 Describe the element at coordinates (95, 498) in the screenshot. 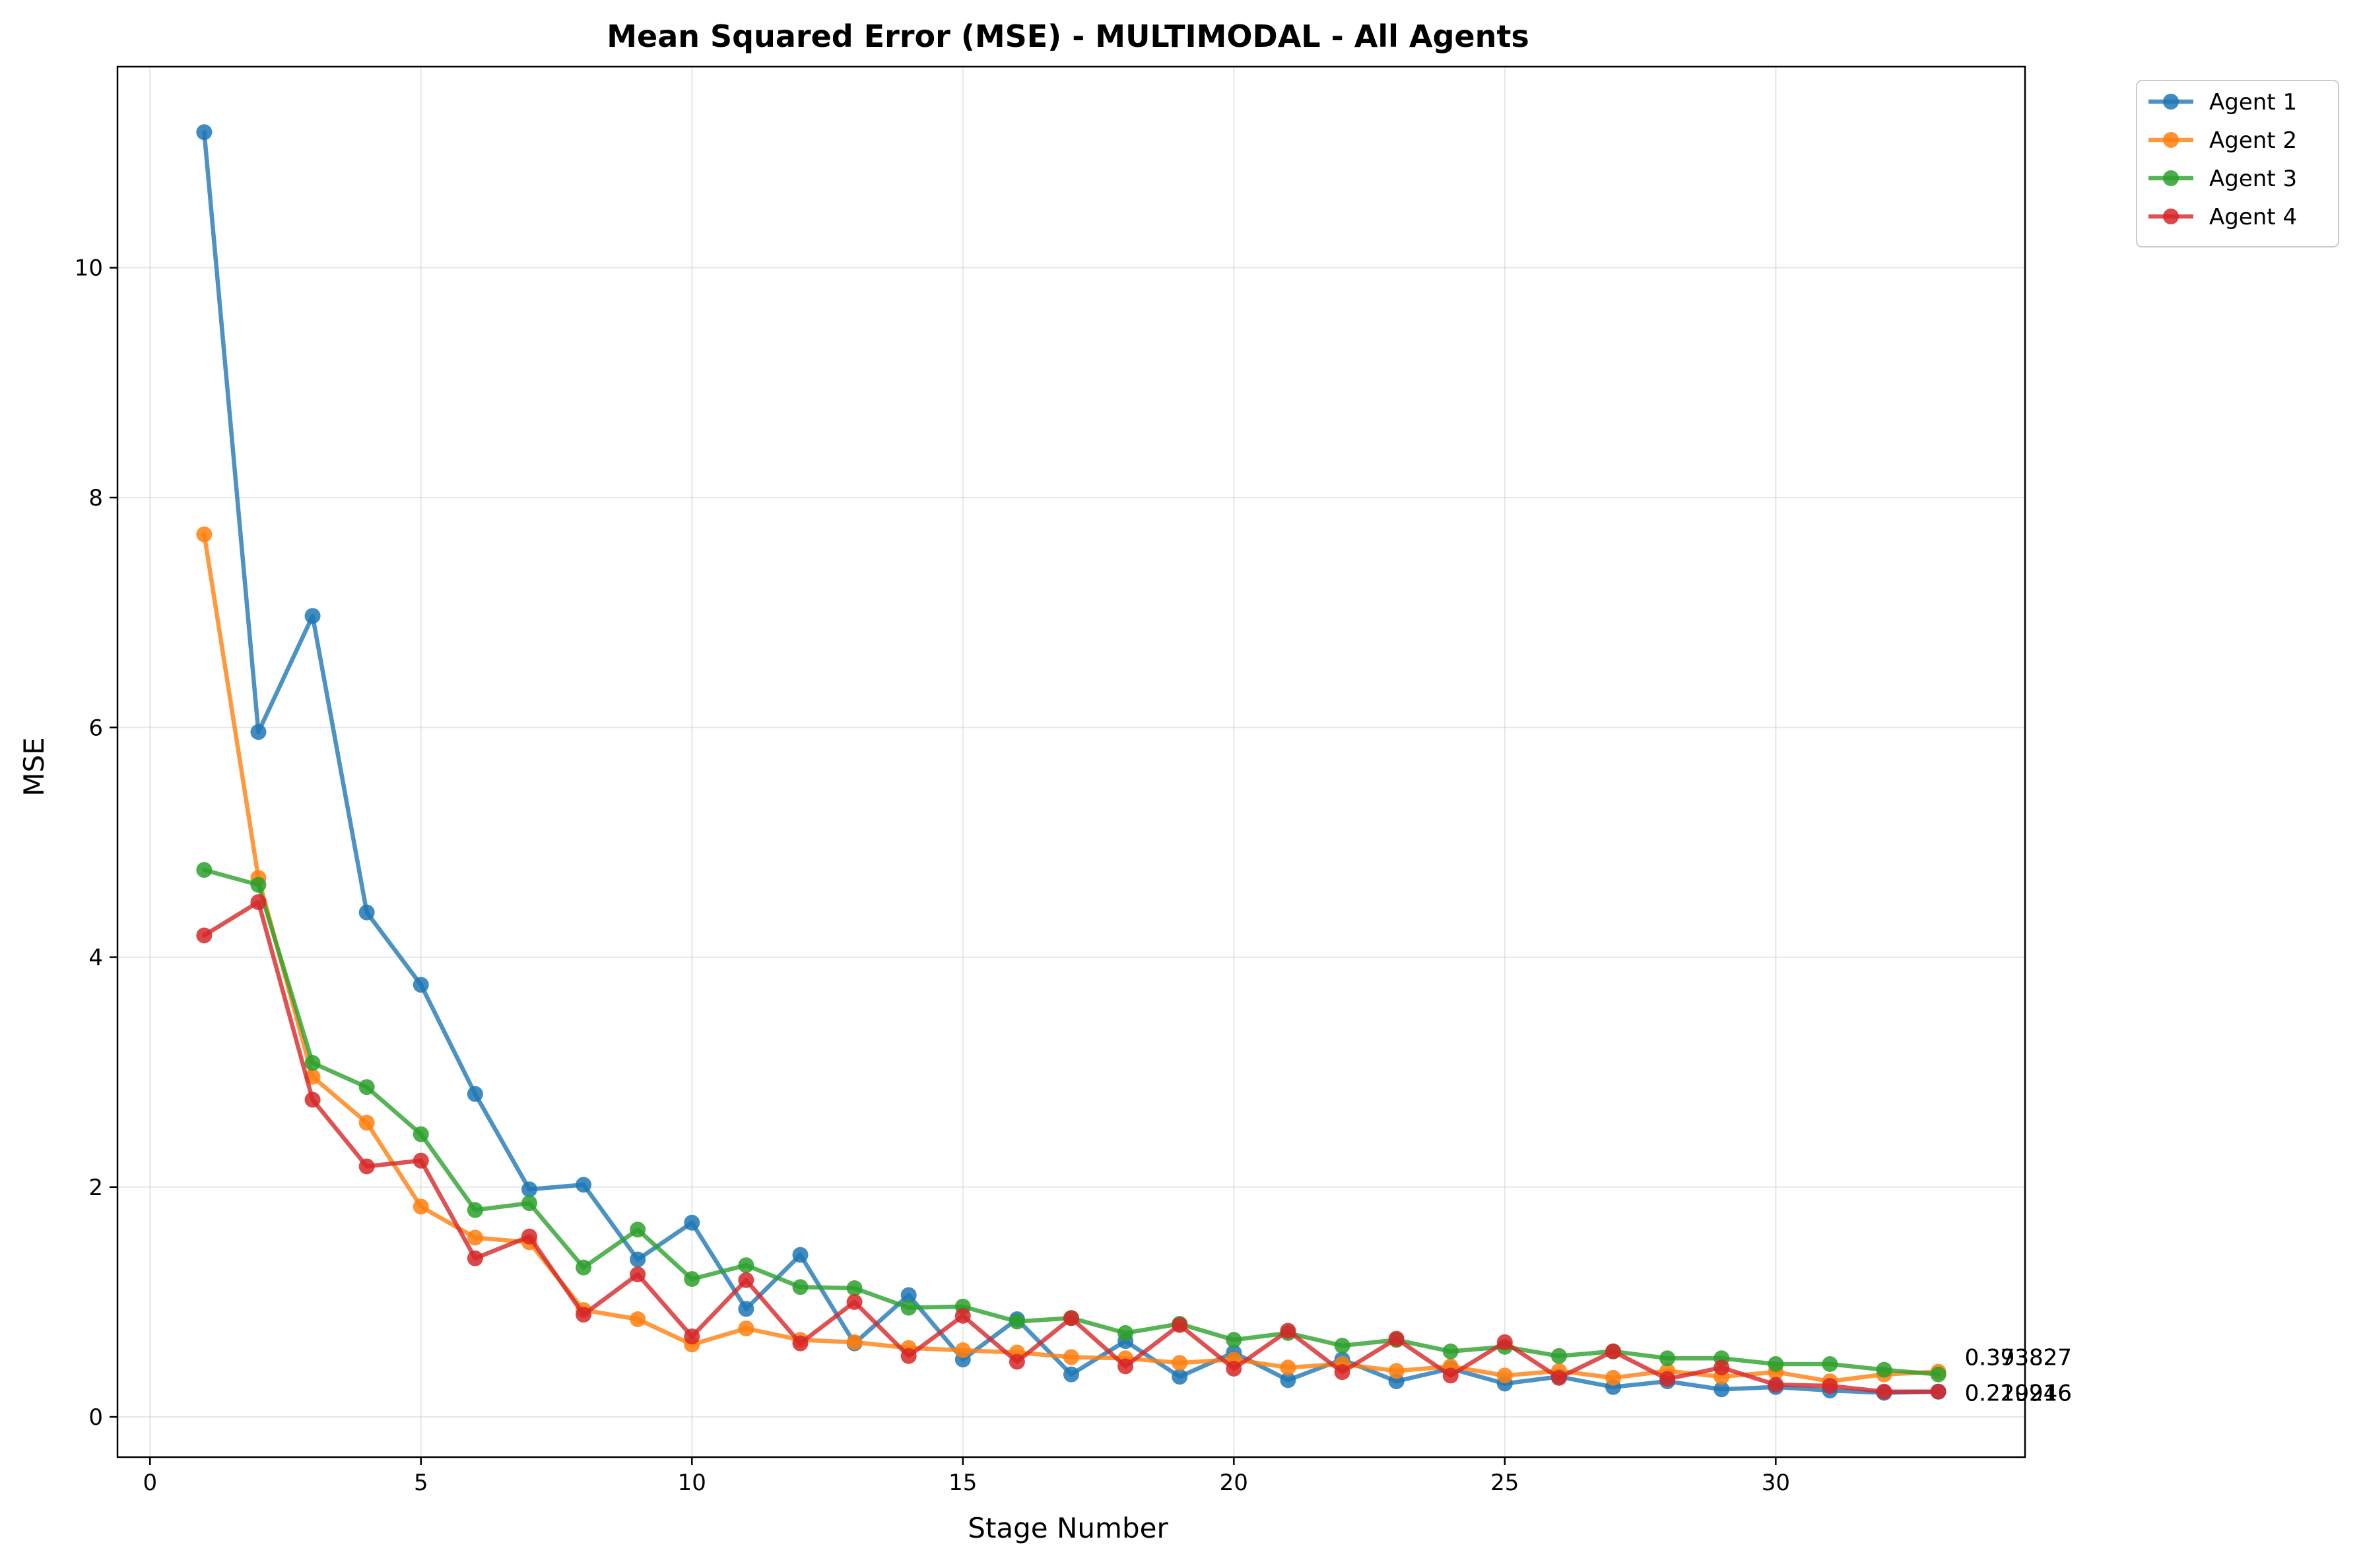

I see `y-tick-label: 8` at that location.